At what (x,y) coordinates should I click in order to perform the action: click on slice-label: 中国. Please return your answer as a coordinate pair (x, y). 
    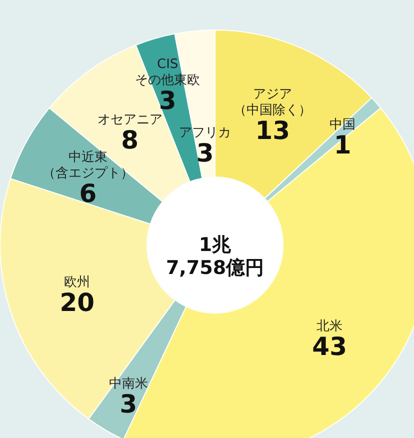
    Looking at the image, I should click on (343, 125).